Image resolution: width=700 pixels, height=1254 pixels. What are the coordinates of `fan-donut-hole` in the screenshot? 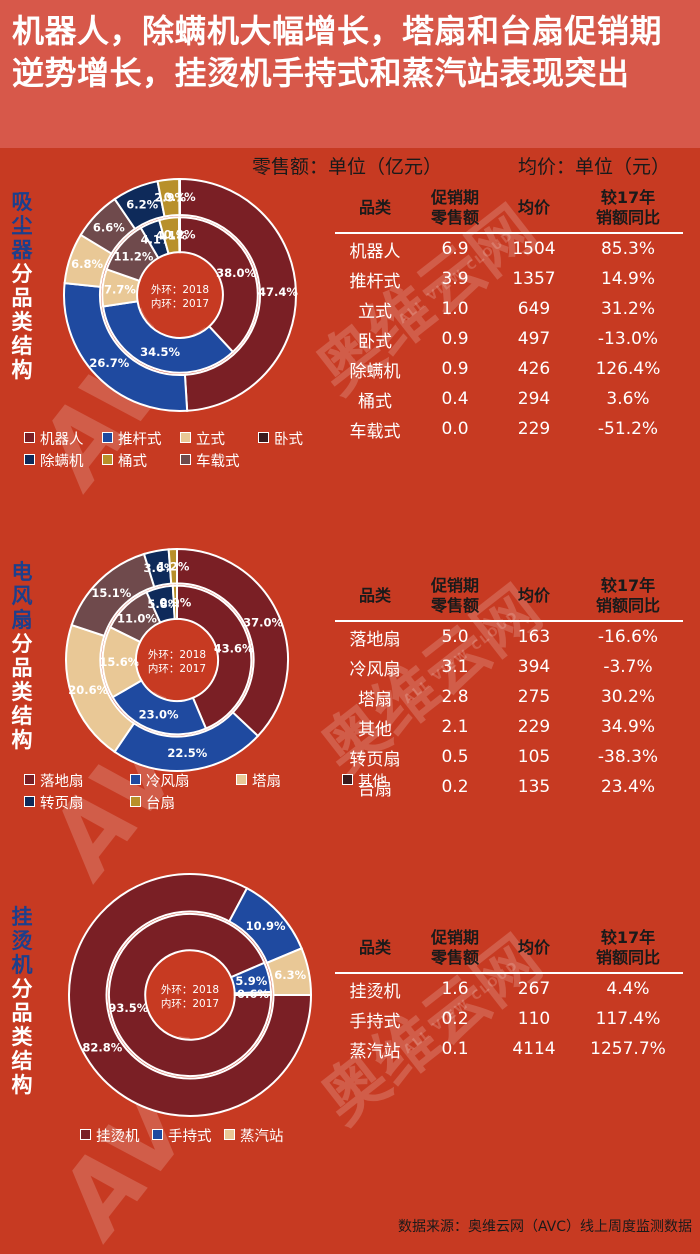 It's located at (177, 660).